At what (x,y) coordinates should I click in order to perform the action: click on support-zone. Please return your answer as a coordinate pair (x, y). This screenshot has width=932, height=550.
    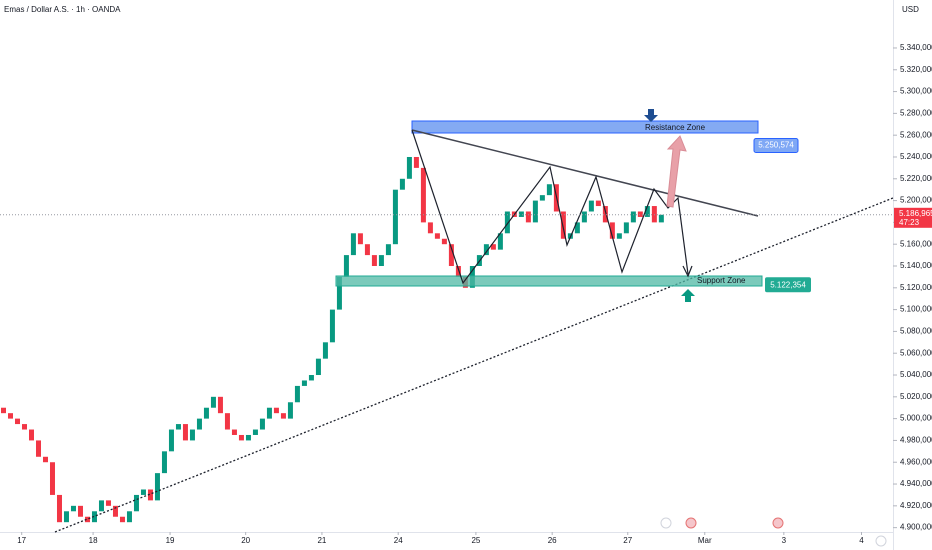
    Looking at the image, I should click on (549, 281).